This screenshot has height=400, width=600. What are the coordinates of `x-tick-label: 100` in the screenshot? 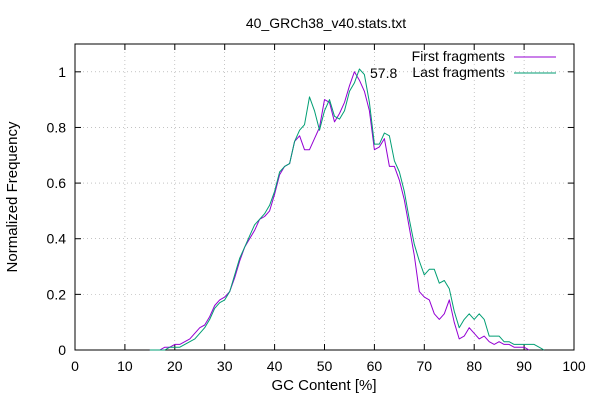 It's located at (574, 366).